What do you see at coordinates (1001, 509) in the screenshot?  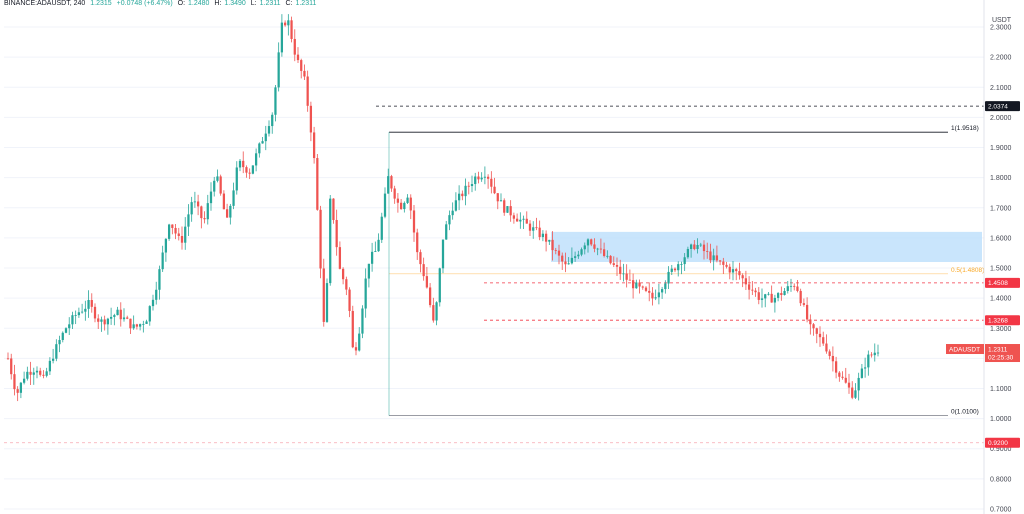 I see `price-tick-label: 0.7000` at bounding box center [1001, 509].